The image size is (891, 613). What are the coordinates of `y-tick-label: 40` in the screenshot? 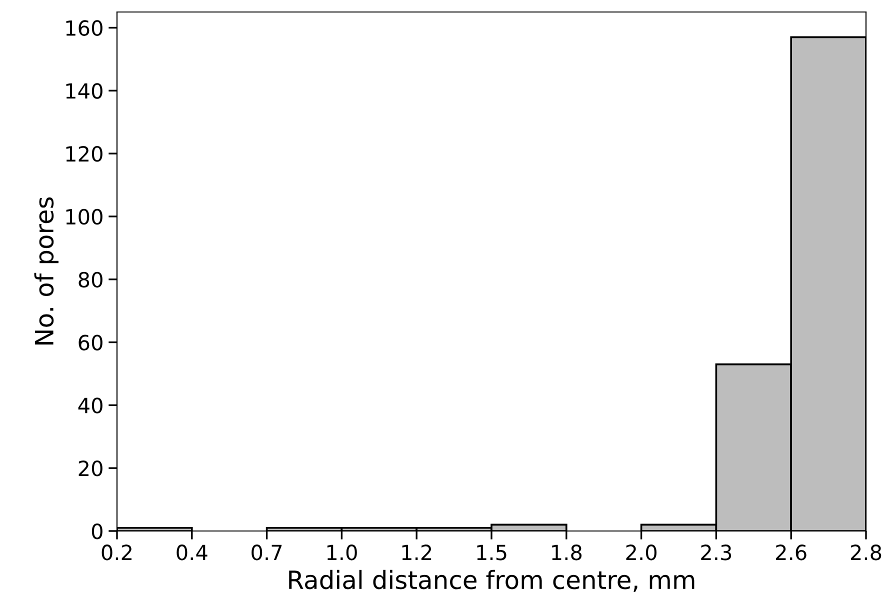 It's located at (90, 406).